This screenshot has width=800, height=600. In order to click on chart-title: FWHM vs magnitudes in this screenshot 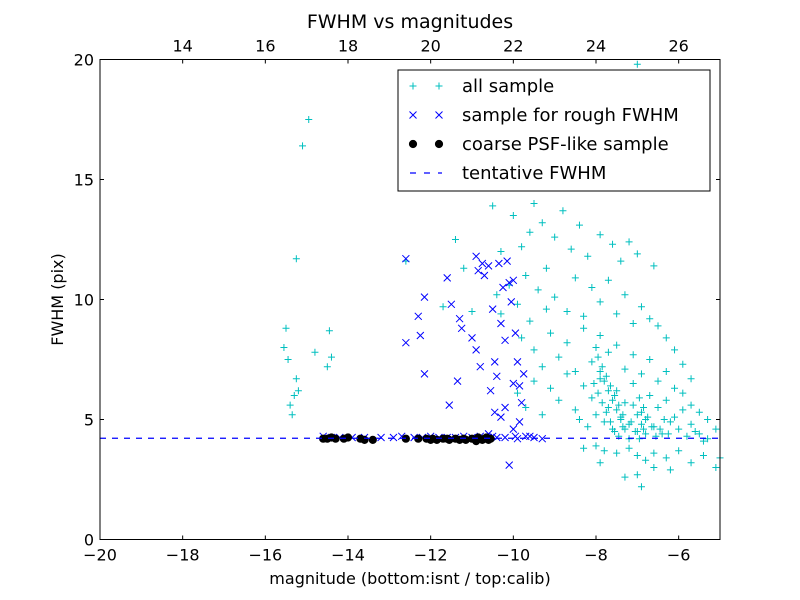, I will do `click(410, 22)`.